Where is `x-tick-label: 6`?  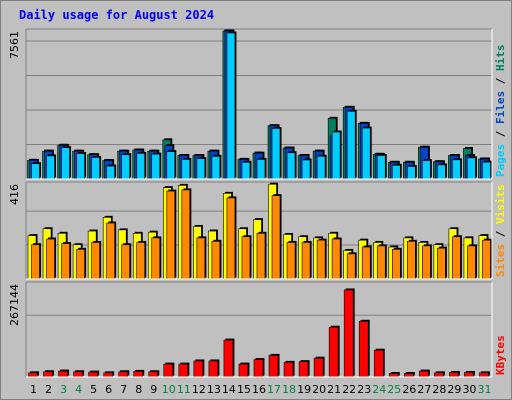 x-tick-label: 6 is located at coordinates (108, 389).